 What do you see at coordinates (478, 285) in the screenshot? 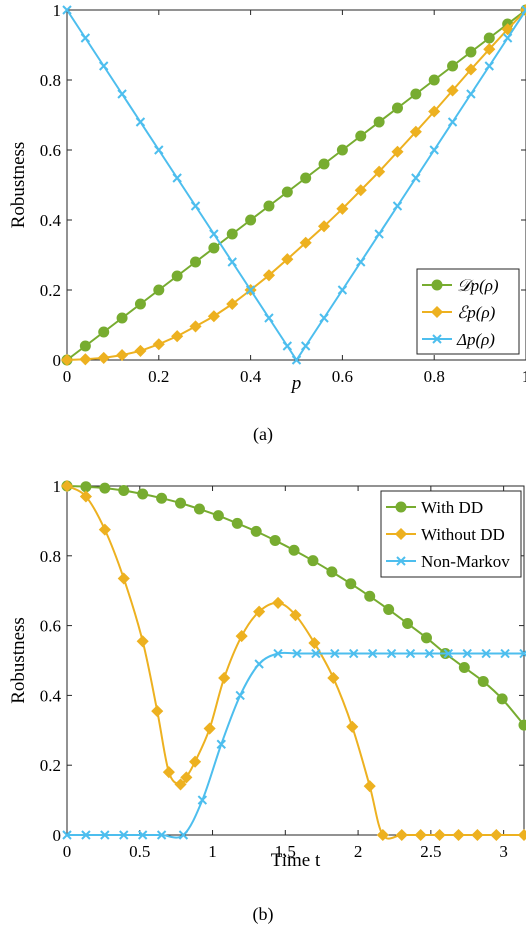
I see `legend-label: 𝒟p(ρ)` at bounding box center [478, 285].